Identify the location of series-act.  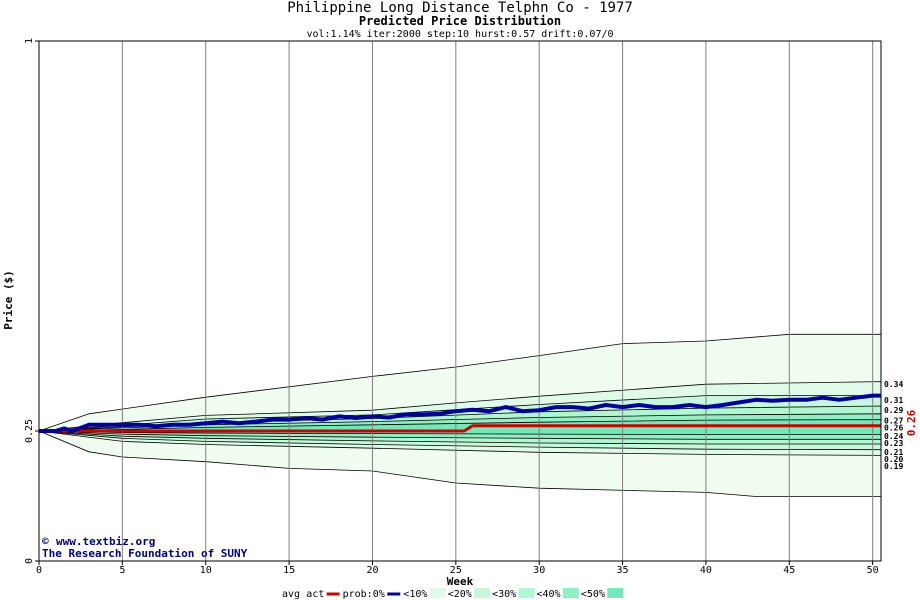
(460, 428).